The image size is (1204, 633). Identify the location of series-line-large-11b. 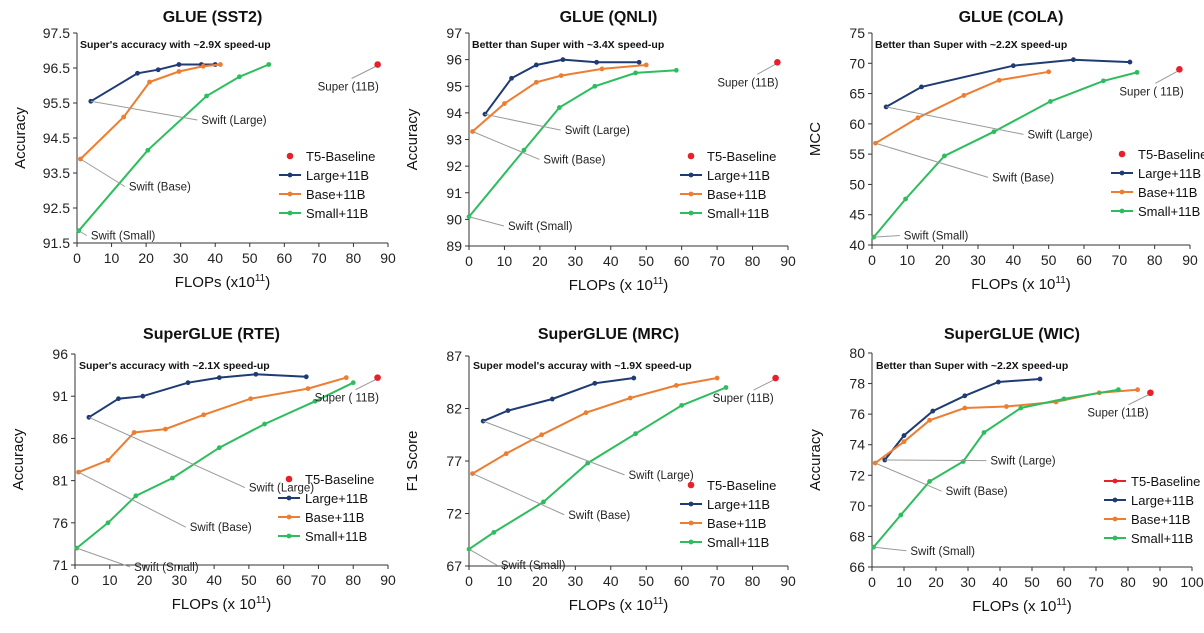
(1007, 83).